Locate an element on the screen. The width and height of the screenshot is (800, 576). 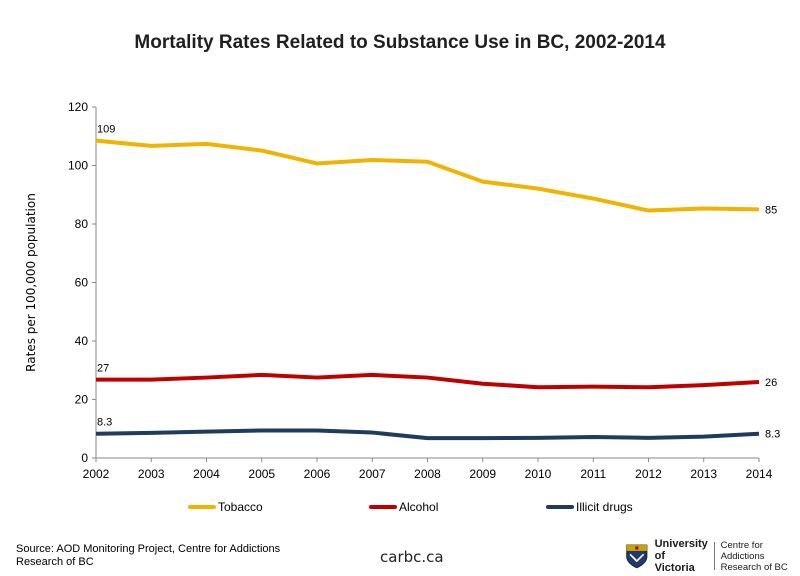
y-tick-label: 80 is located at coordinates (82, 224).